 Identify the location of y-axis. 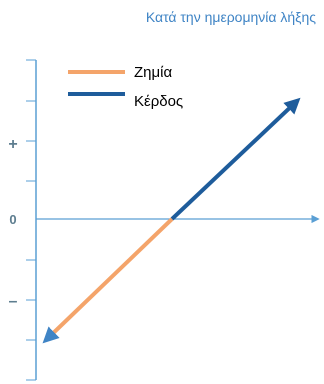
(31, 220).